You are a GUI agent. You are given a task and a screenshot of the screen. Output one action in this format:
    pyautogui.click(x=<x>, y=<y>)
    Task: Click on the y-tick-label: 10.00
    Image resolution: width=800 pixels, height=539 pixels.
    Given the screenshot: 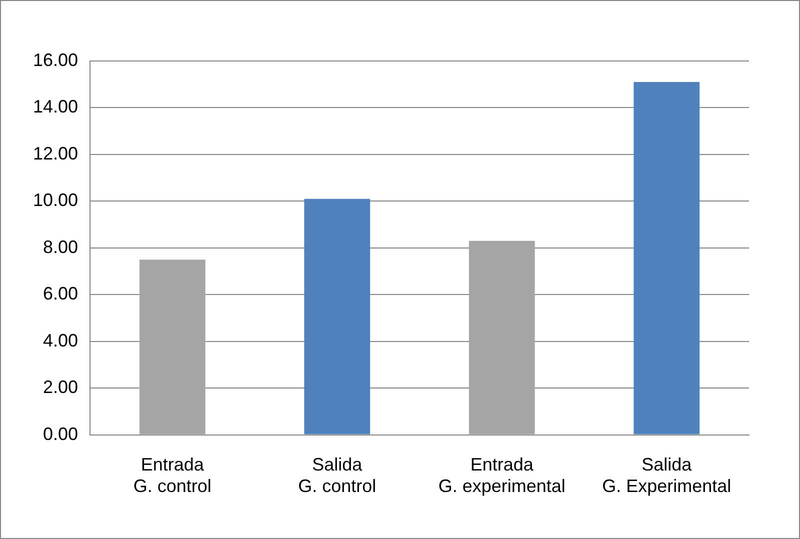 What is the action you would take?
    pyautogui.click(x=55, y=200)
    